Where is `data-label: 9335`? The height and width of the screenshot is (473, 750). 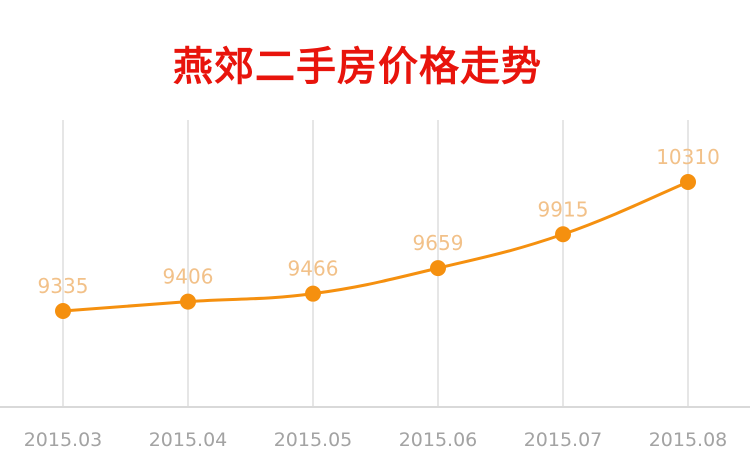
data-label: 9335 is located at coordinates (63, 286).